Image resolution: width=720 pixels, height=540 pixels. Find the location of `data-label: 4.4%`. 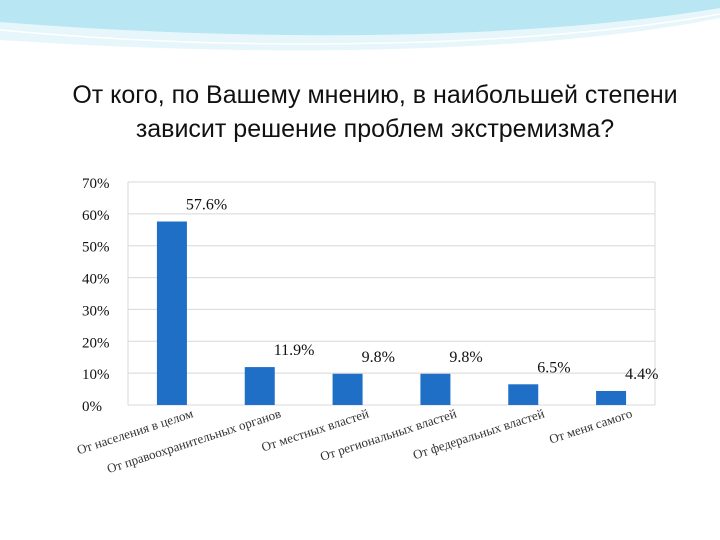

data-label: 4.4% is located at coordinates (641, 374).